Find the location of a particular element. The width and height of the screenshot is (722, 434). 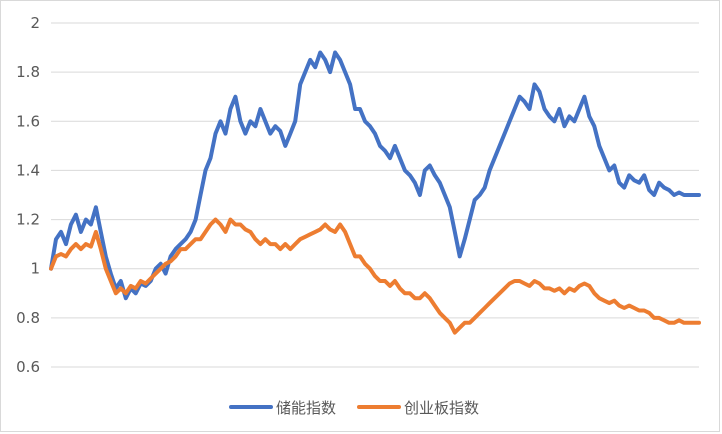

legend: 储能指数 创业板指数 is located at coordinates (354, 408).